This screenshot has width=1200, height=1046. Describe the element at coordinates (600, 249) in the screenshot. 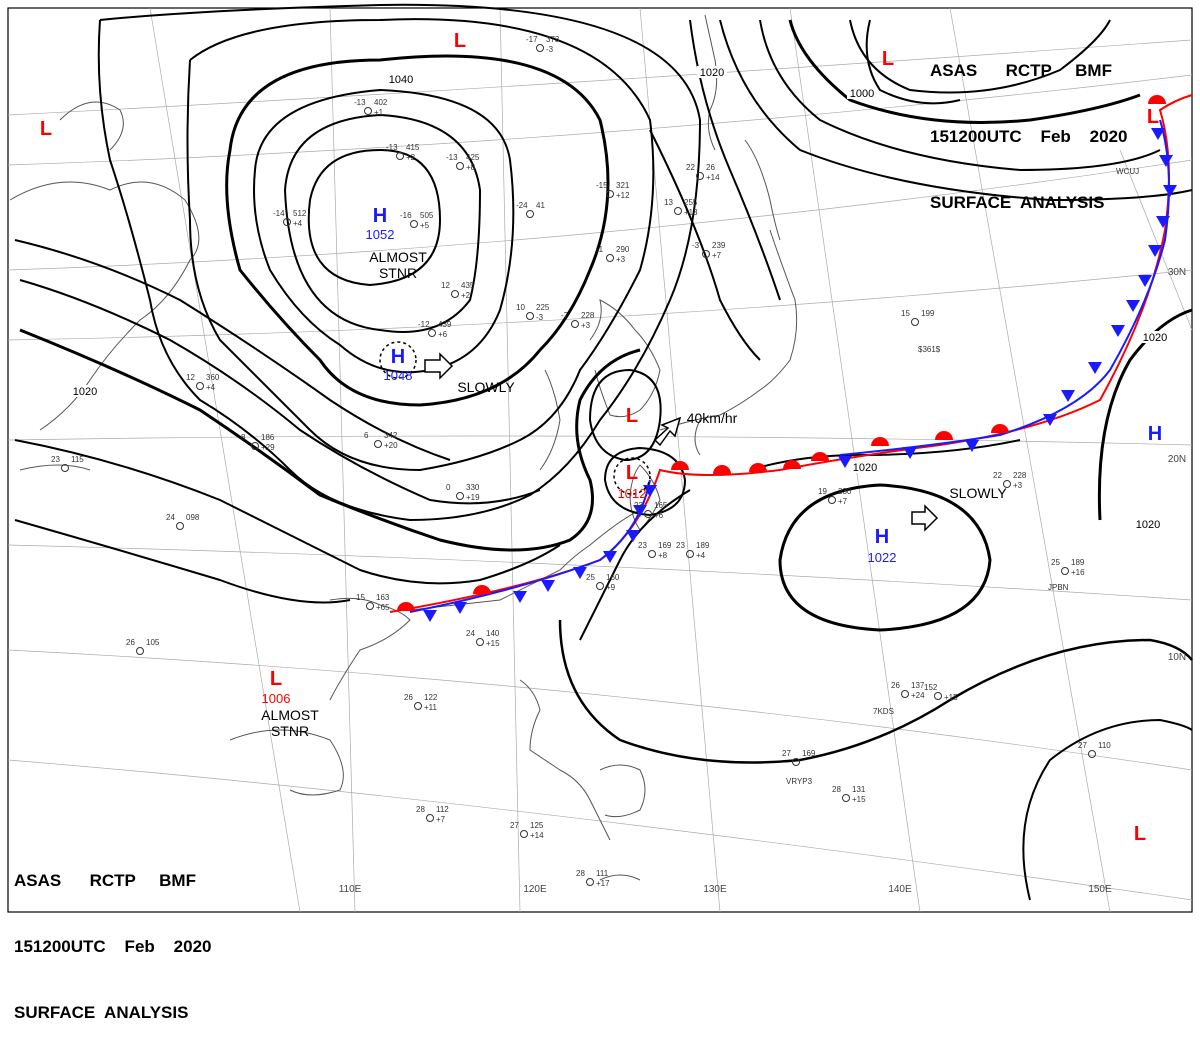

I see `station-temp: -1` at that location.